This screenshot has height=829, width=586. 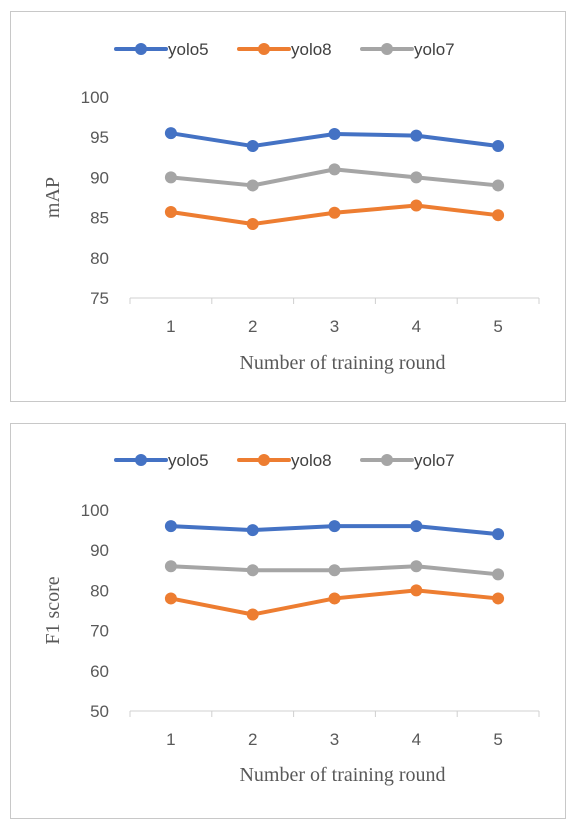 I want to click on y-tick-label: 60, so click(x=99, y=671).